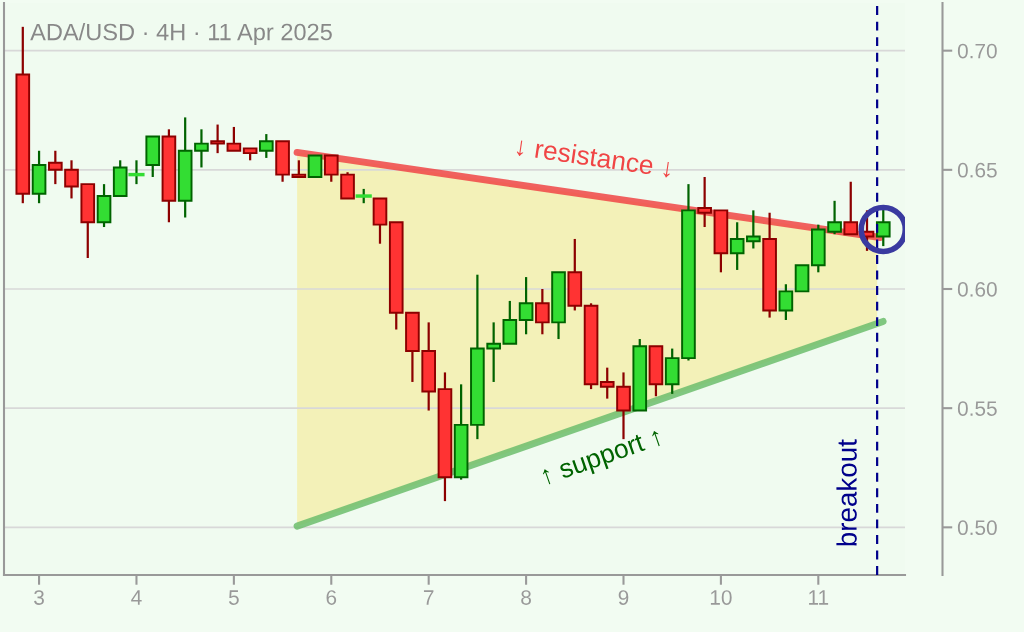 The height and width of the screenshot is (632, 1024). I want to click on x-tick-label: 7, so click(428, 597).